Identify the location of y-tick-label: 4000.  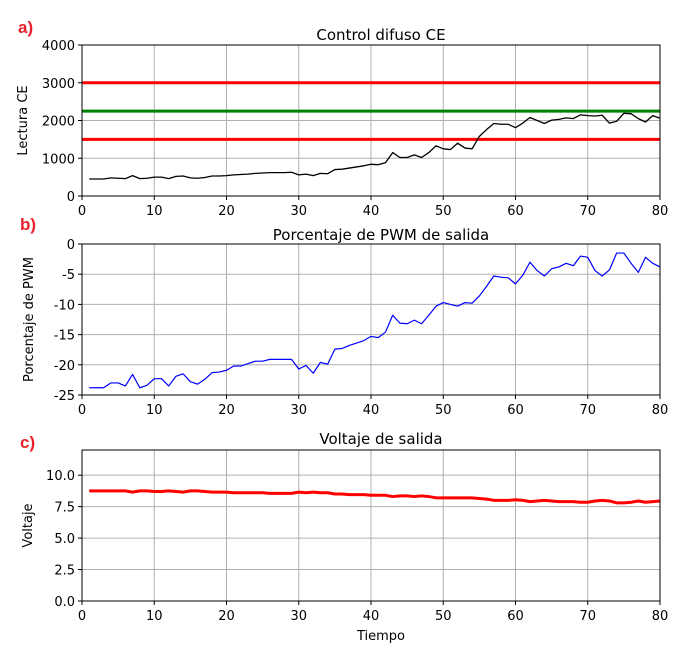
(58, 46).